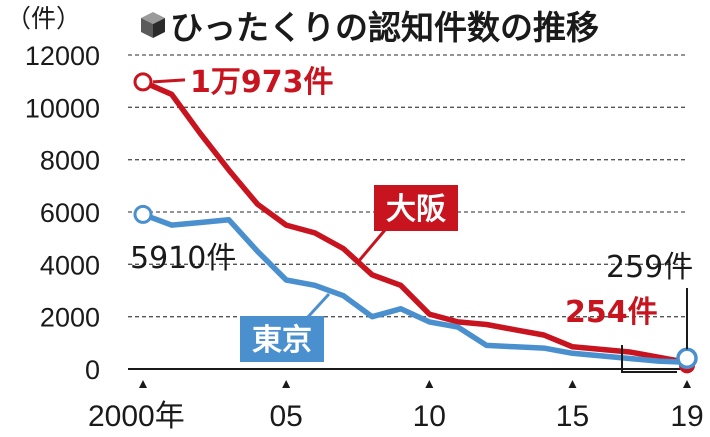  I want to click on osaka-end-label: 254件, so click(611, 312).